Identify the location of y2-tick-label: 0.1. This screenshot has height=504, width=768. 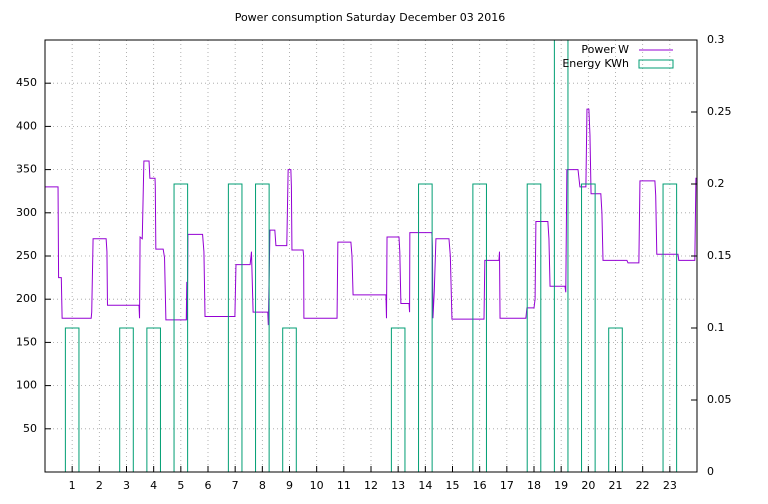
(716, 327).